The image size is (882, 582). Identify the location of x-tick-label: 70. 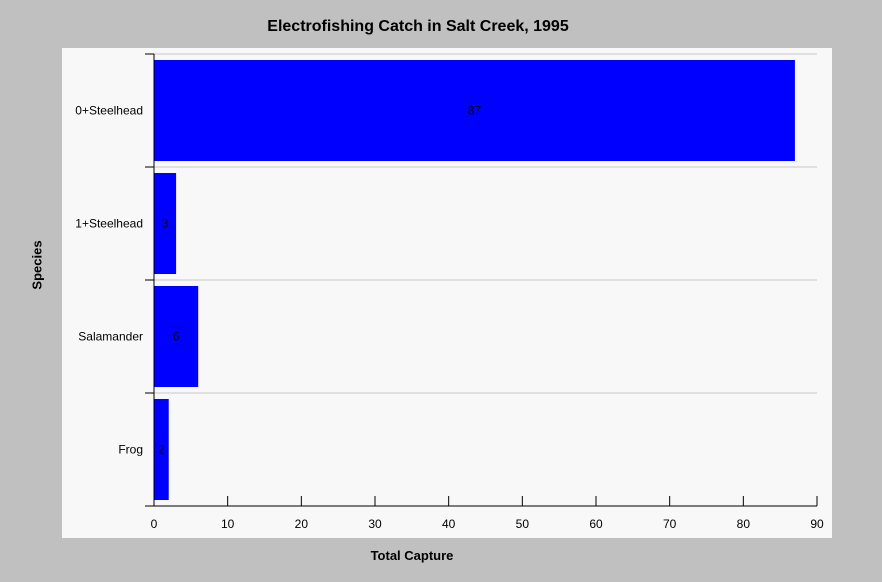
(670, 524).